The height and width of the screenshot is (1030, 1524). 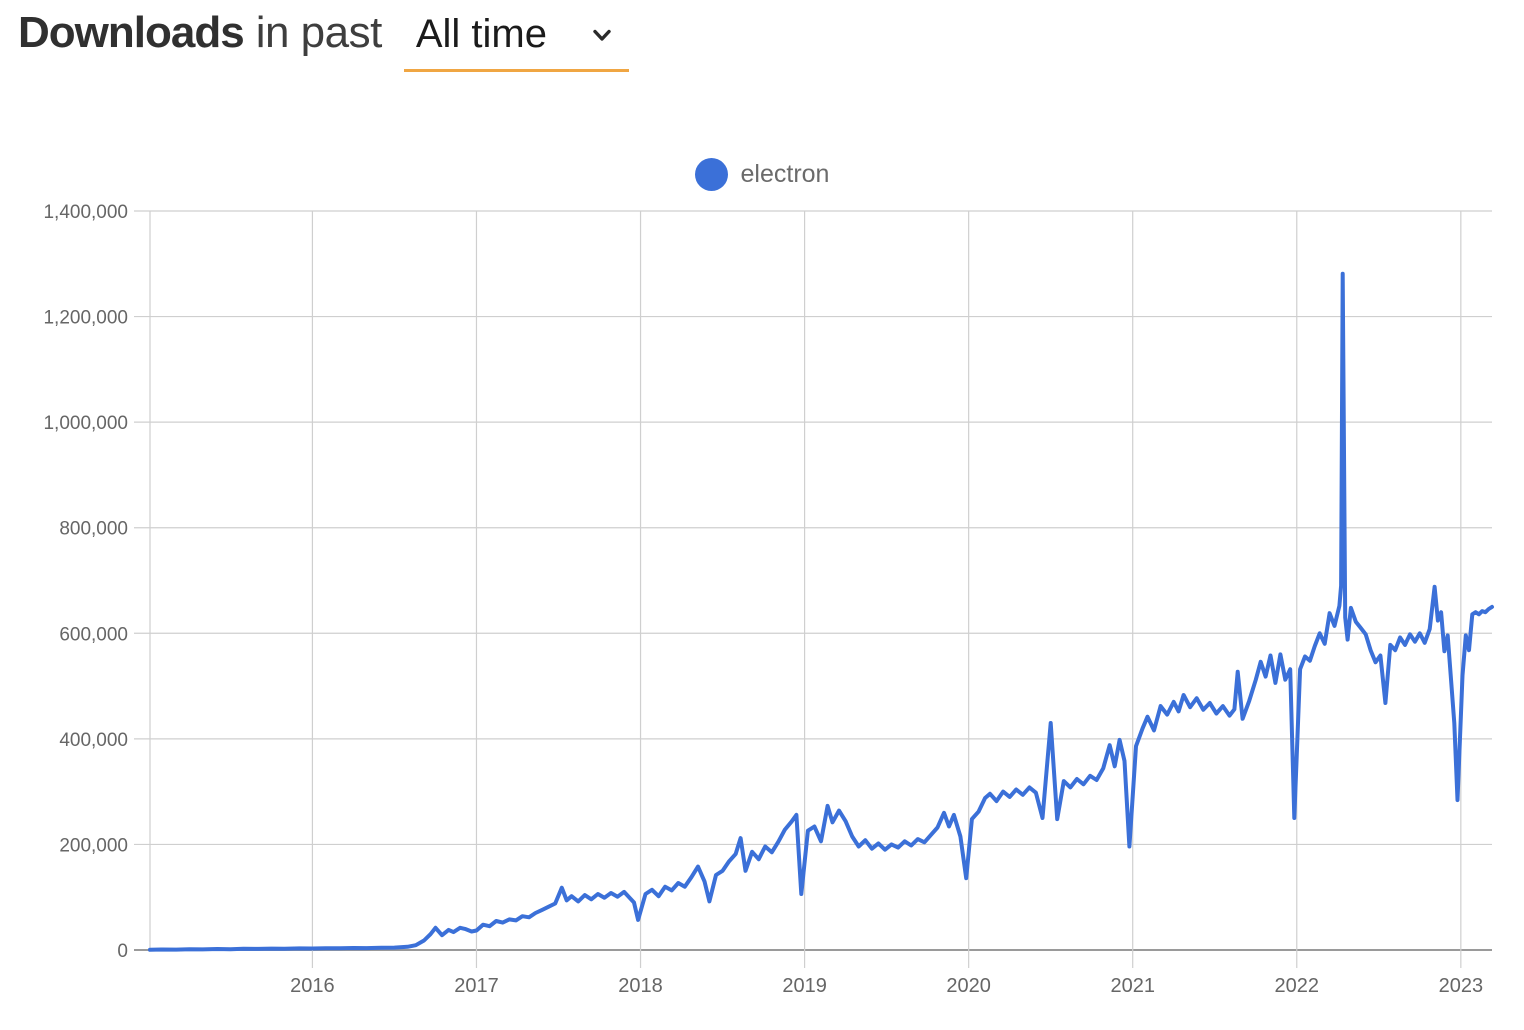 What do you see at coordinates (476, 986) in the screenshot?
I see `x-tick-label: 2017` at bounding box center [476, 986].